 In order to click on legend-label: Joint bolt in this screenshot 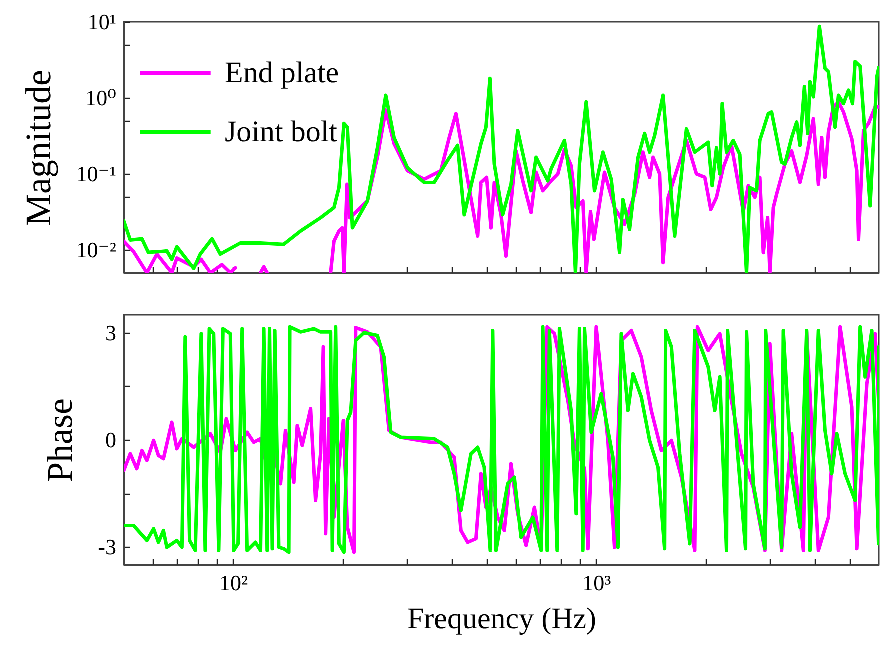, I will do `click(281, 132)`.